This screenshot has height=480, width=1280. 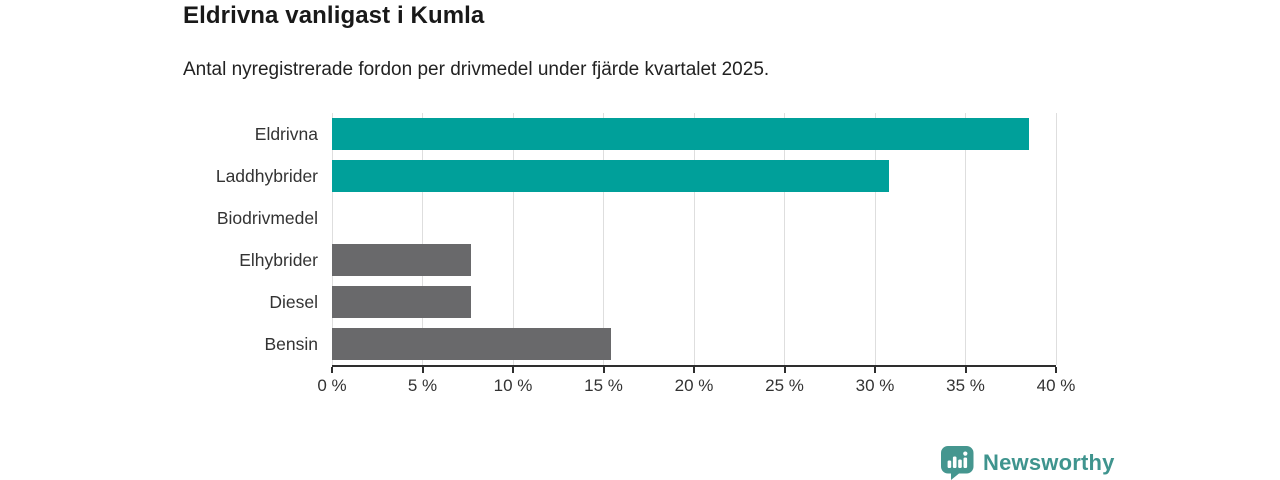 I want to click on category-label: Laddhybrider, so click(x=266, y=175).